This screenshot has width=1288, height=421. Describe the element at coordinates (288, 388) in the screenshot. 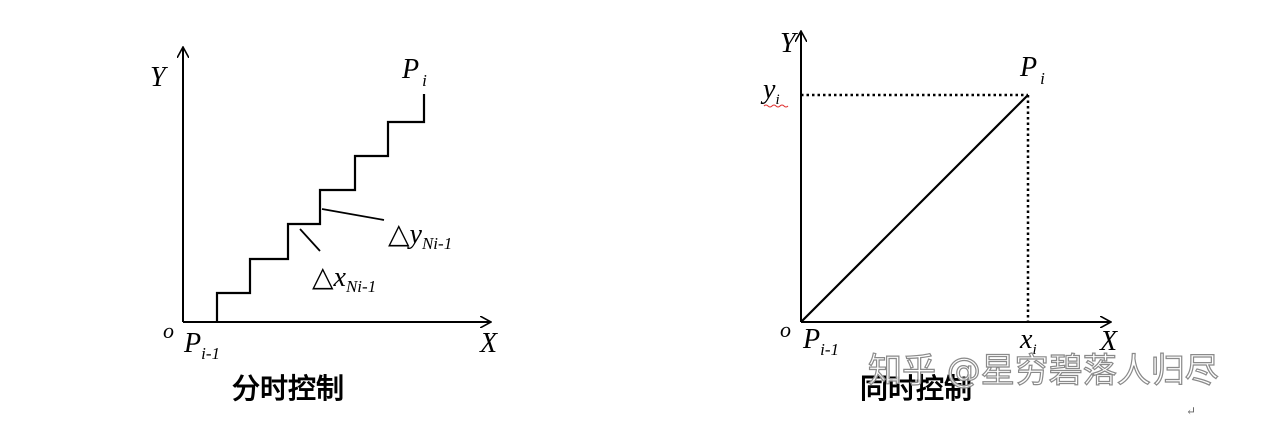

I see `left-caption: 分时控制` at that location.